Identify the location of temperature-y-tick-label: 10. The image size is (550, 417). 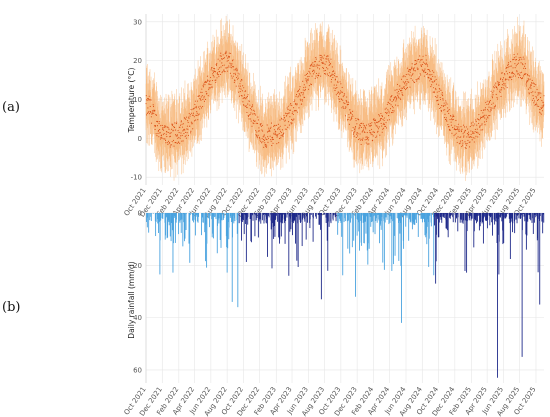
(137, 100).